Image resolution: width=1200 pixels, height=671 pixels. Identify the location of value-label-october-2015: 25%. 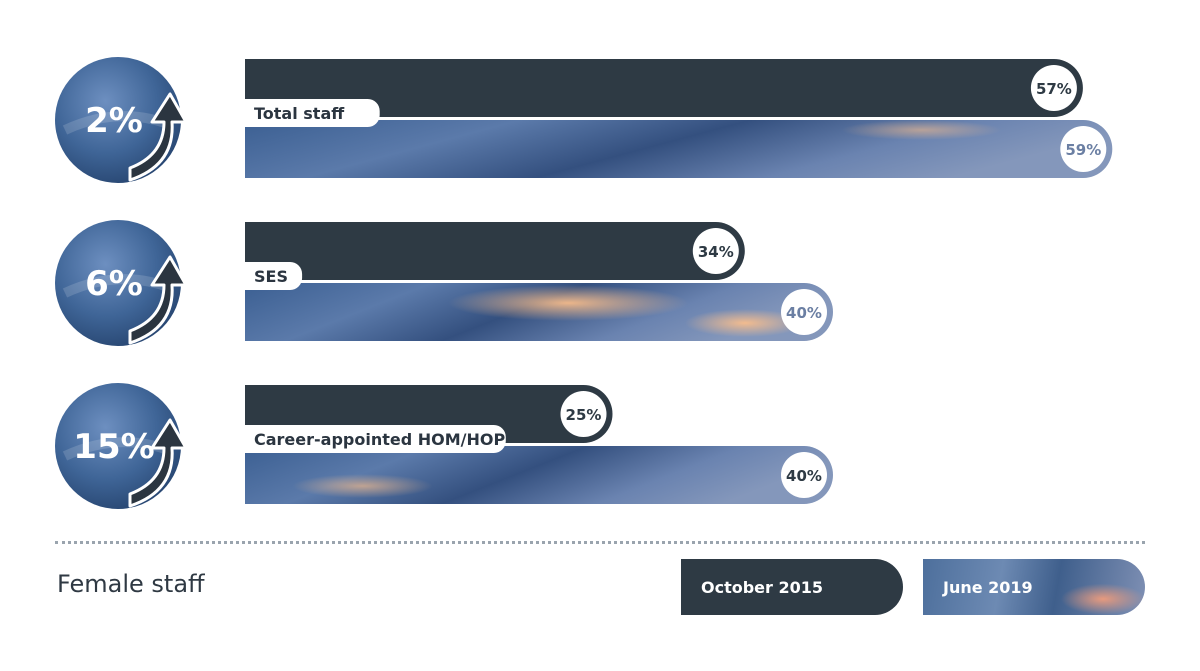
(584, 415).